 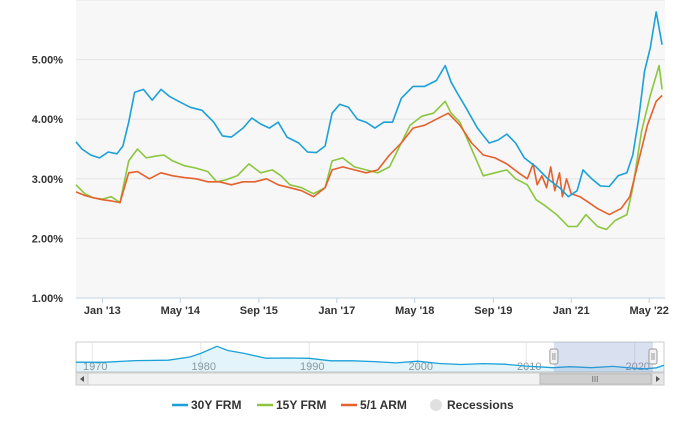 I want to click on x-tick-label: May '18, so click(x=414, y=311).